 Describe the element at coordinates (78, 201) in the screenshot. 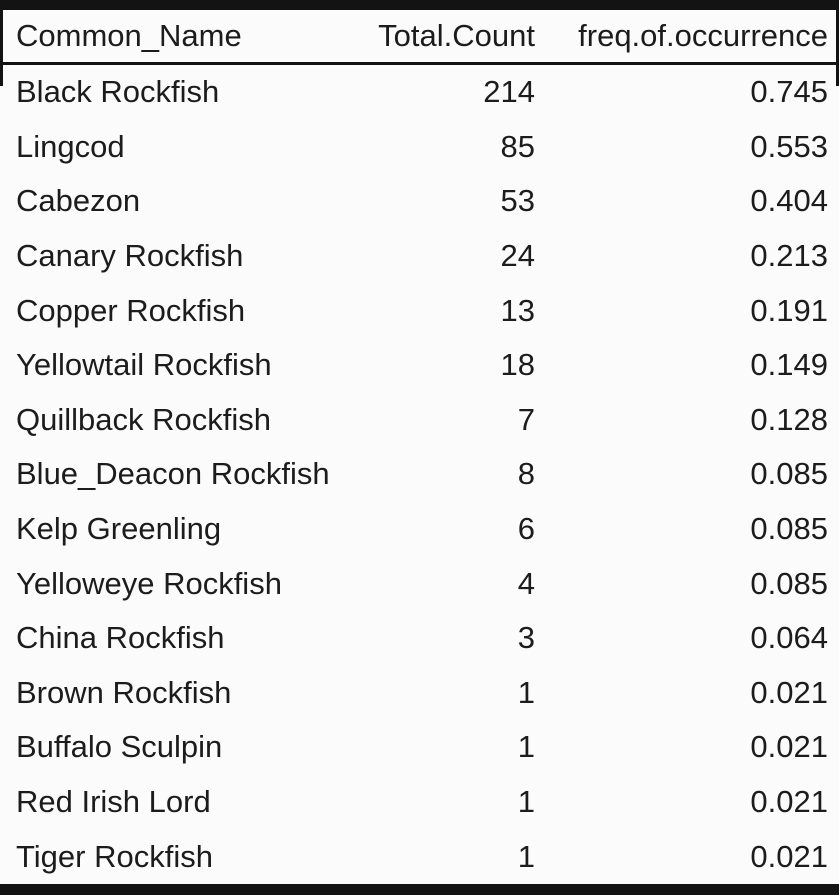

I see `cell-common-name: Cabezon` at that location.